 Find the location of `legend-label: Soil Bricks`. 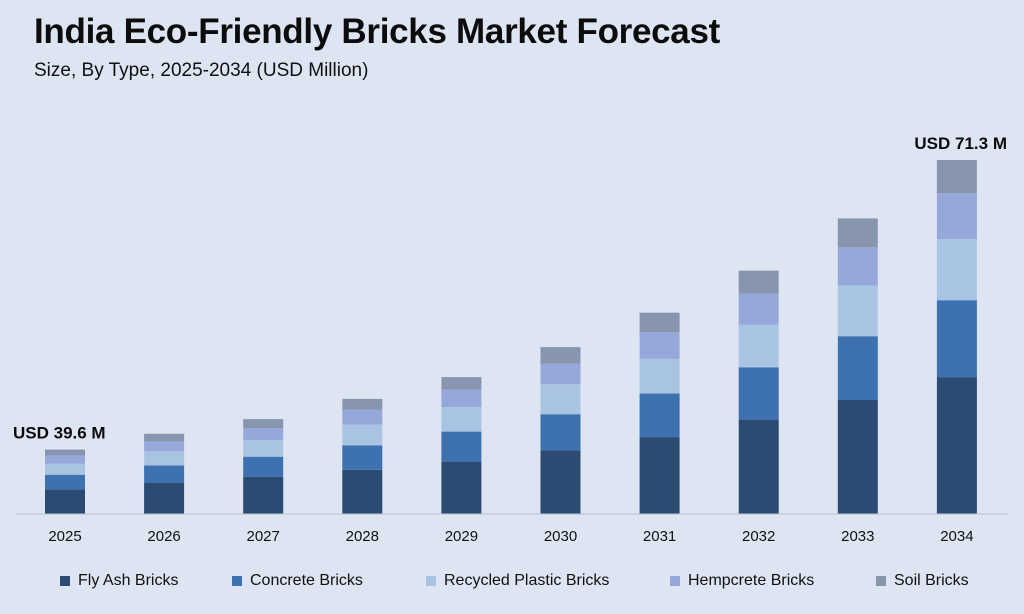

legend-label: Soil Bricks is located at coordinates (931, 580).